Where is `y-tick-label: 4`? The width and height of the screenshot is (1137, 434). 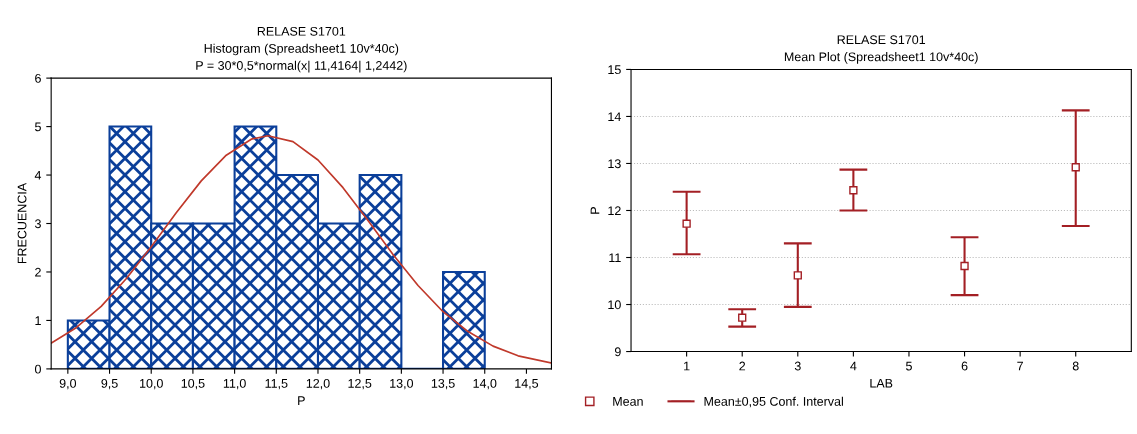
y-tick-label: 4 is located at coordinates (38, 175).